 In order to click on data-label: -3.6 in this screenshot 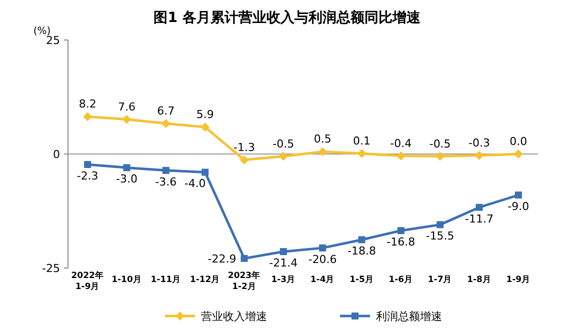, I will do `click(166, 181)`.